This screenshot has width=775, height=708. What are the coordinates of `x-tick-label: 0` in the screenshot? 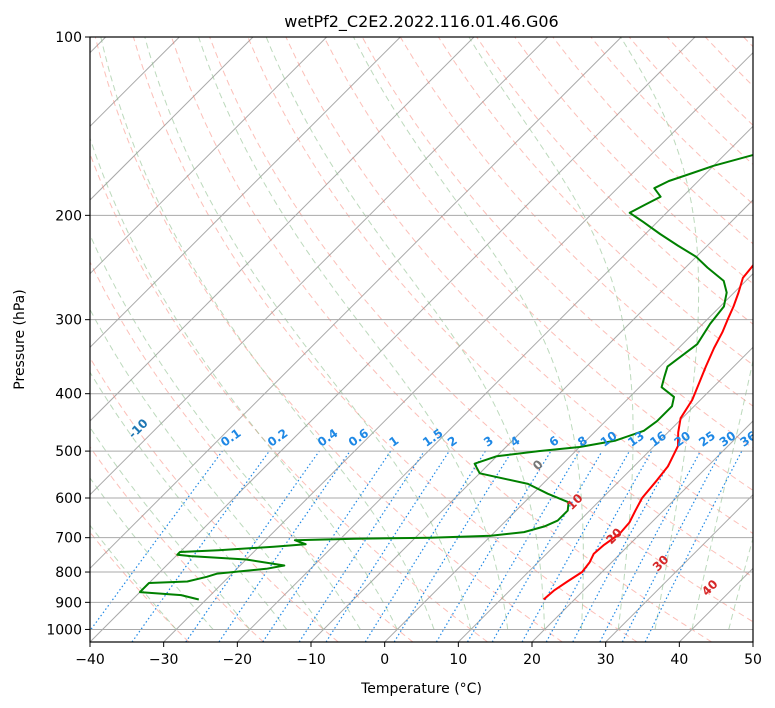 It's located at (384, 660).